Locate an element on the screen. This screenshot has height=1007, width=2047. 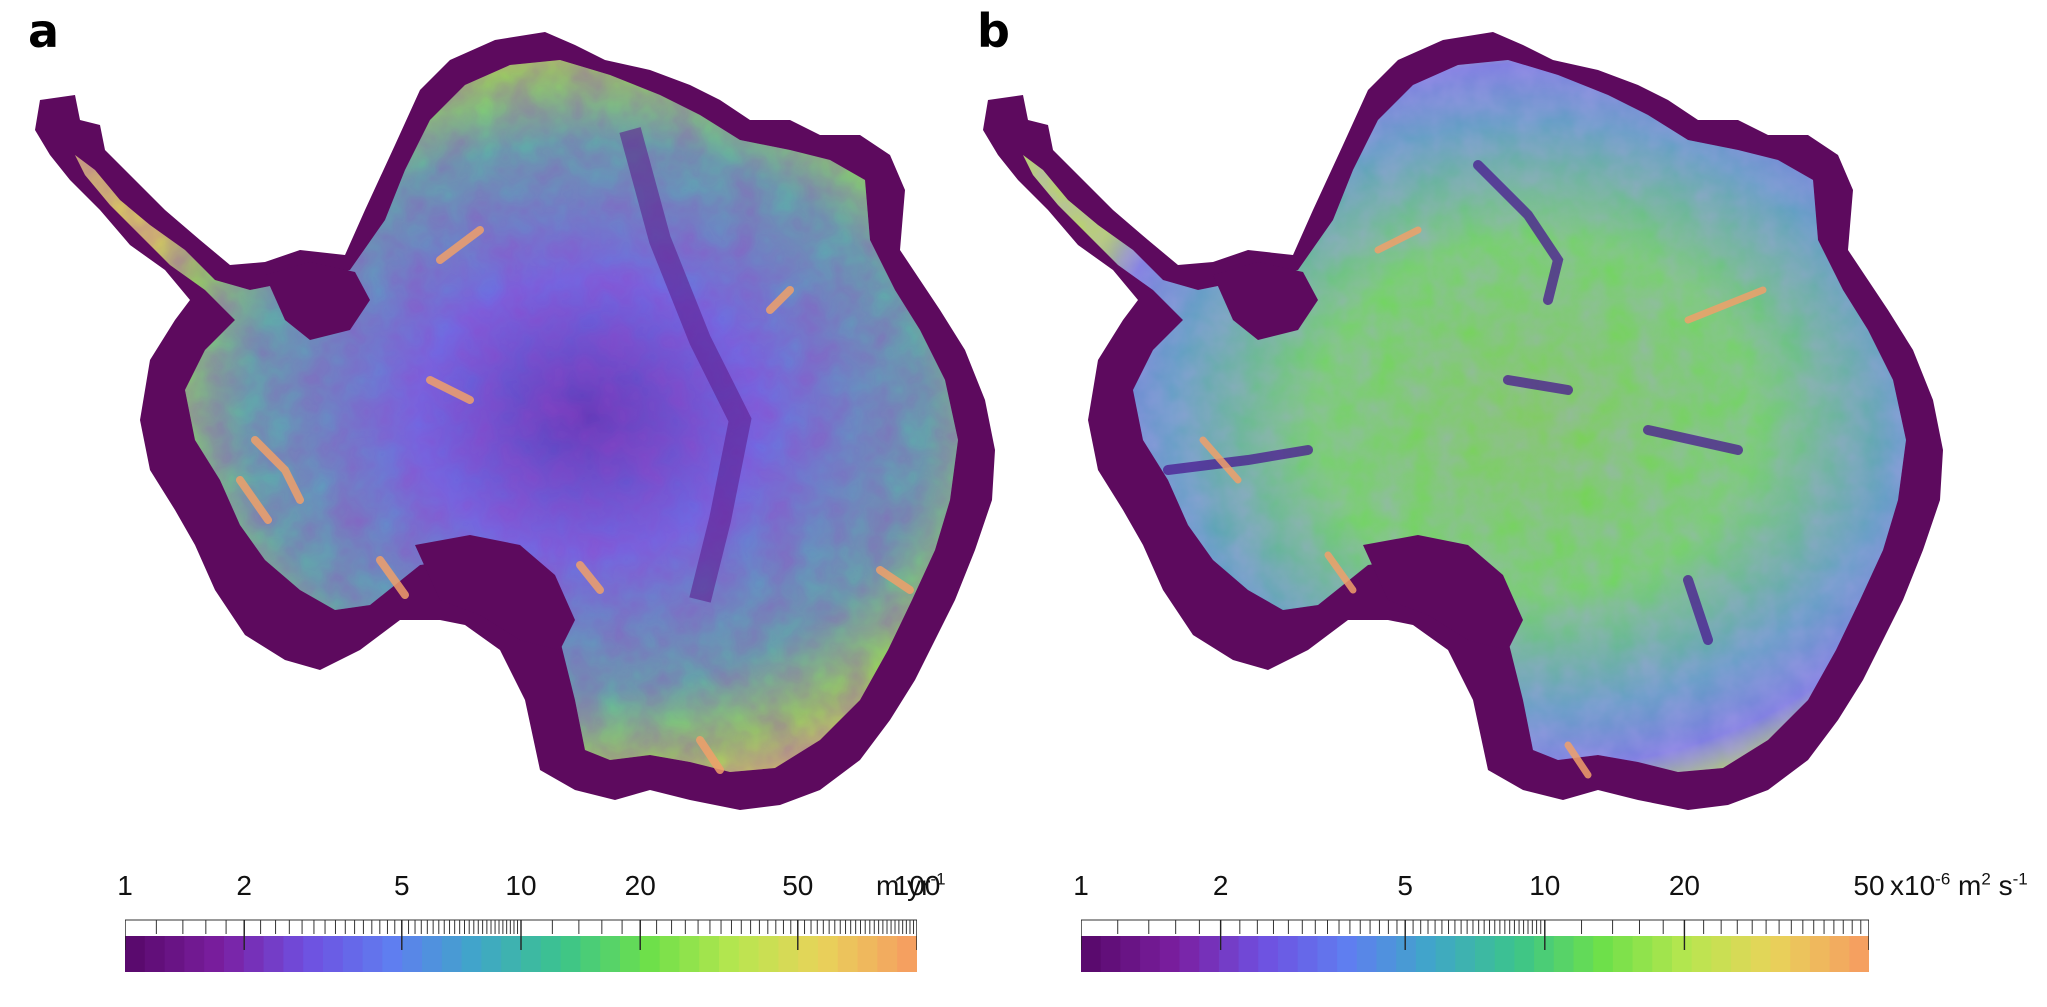
colorbar-a-tick-label: 2 is located at coordinates (244, 885).